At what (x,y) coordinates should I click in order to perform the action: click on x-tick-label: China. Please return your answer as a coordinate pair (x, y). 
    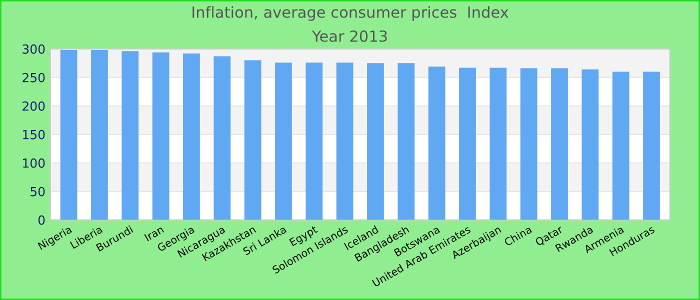
    Looking at the image, I should click on (518, 235).